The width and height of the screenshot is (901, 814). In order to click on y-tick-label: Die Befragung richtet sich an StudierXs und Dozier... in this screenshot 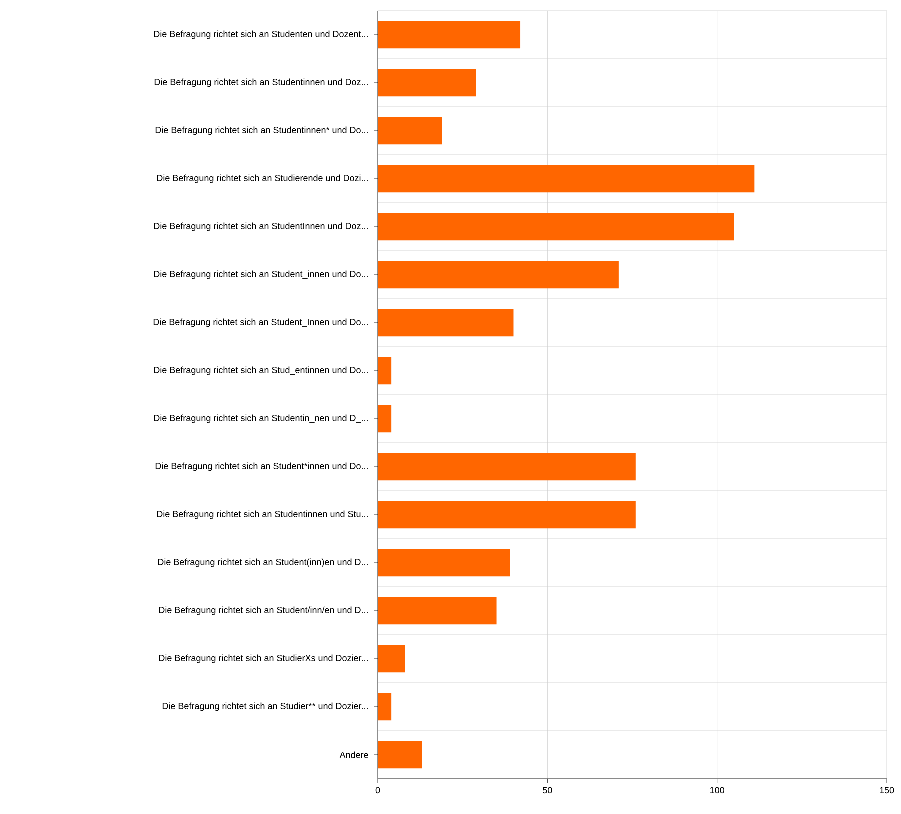, I will do `click(263, 659)`.